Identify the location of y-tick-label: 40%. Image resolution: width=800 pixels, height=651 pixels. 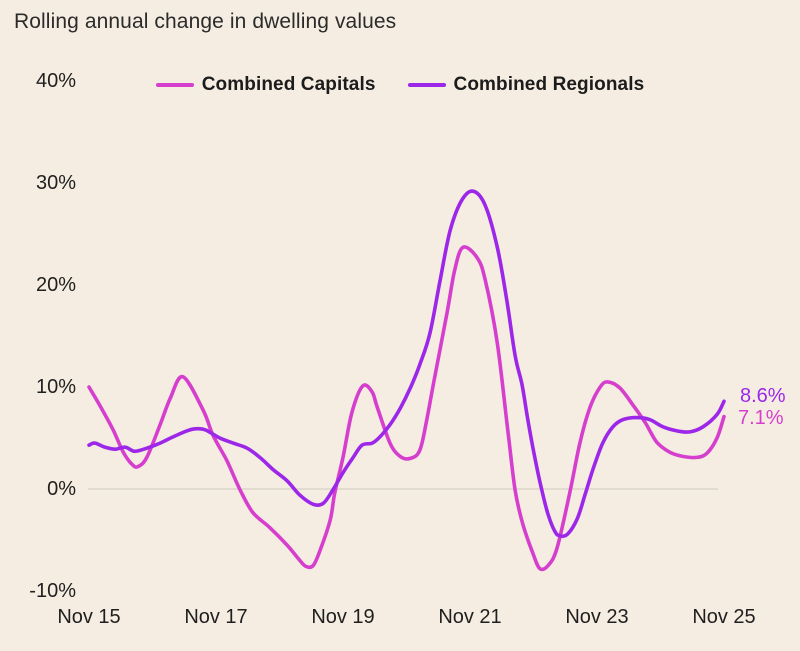
(55, 81).